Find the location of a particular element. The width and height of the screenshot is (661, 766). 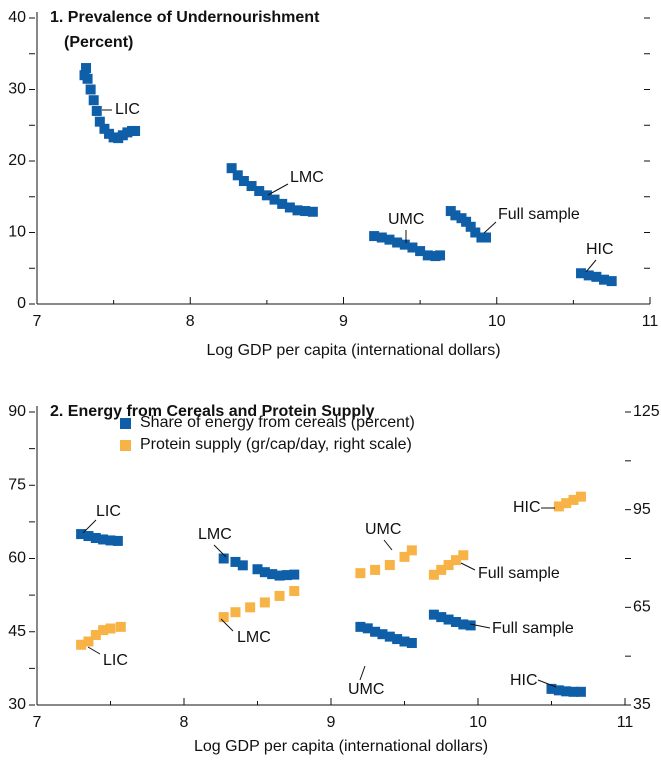

legend-label: Protein supply (gr/cap/day, right scale) is located at coordinates (276, 444).